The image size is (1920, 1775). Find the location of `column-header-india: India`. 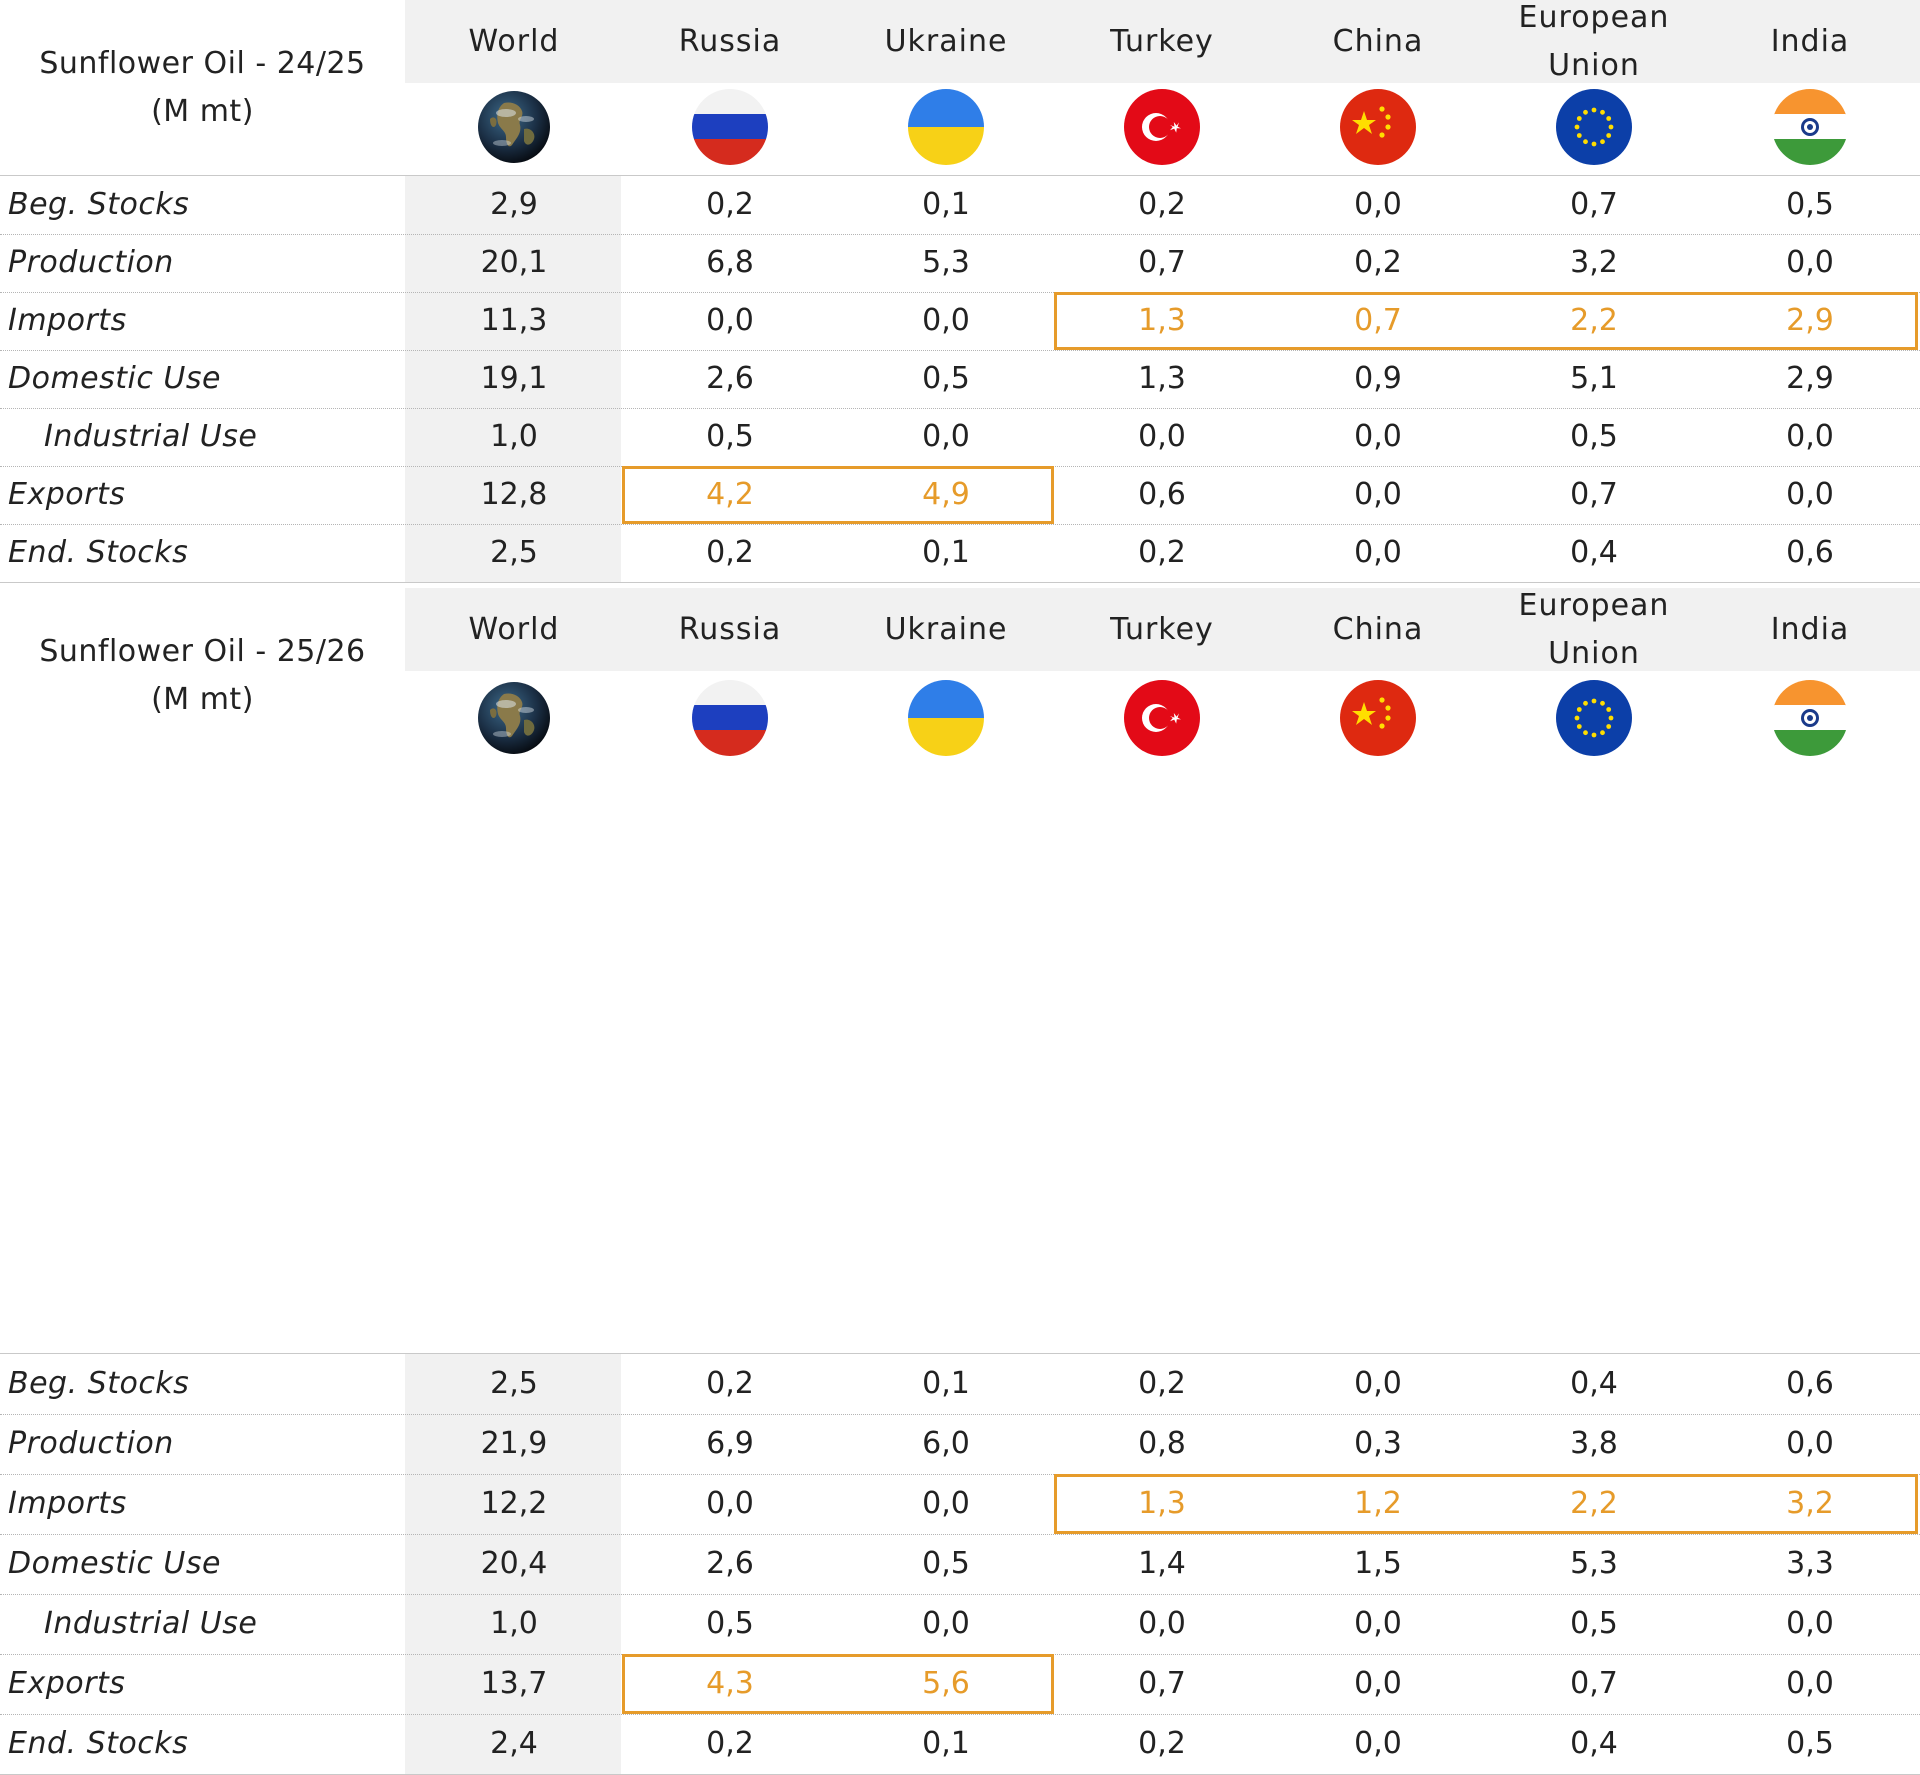

column-header-india: India is located at coordinates (1810, 630).